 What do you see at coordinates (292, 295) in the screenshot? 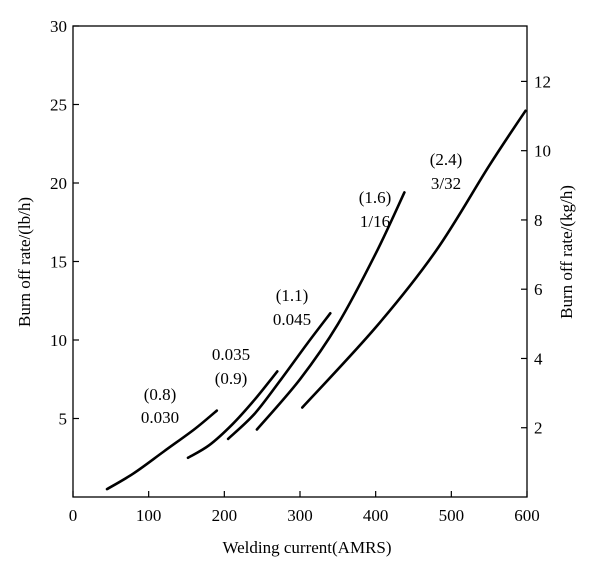
I see `series-label-3-1: (1.1)` at bounding box center [292, 295].